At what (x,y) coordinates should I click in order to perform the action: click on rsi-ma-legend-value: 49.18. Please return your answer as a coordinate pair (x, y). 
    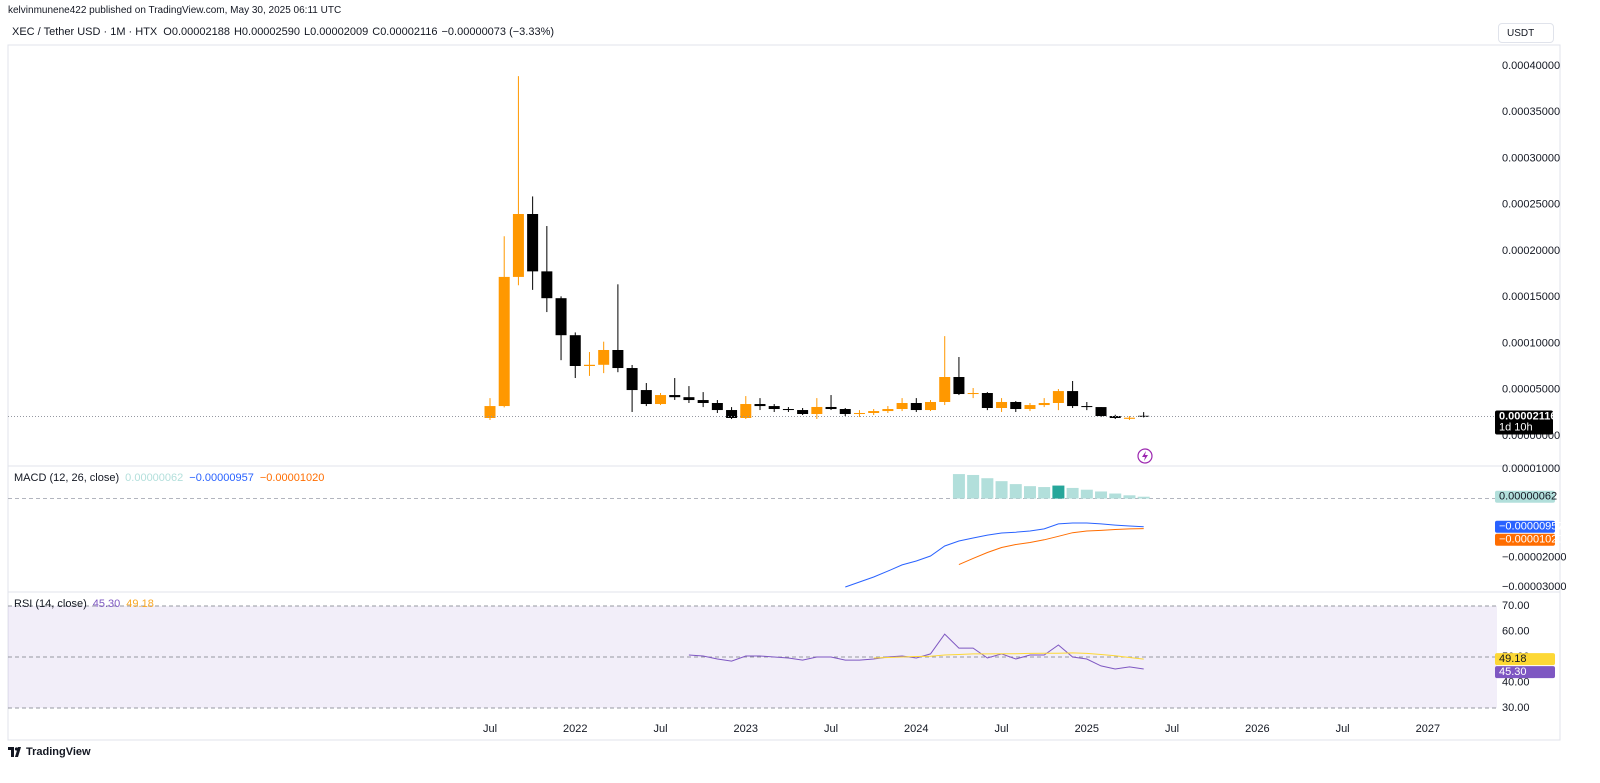
    Looking at the image, I should click on (140, 604).